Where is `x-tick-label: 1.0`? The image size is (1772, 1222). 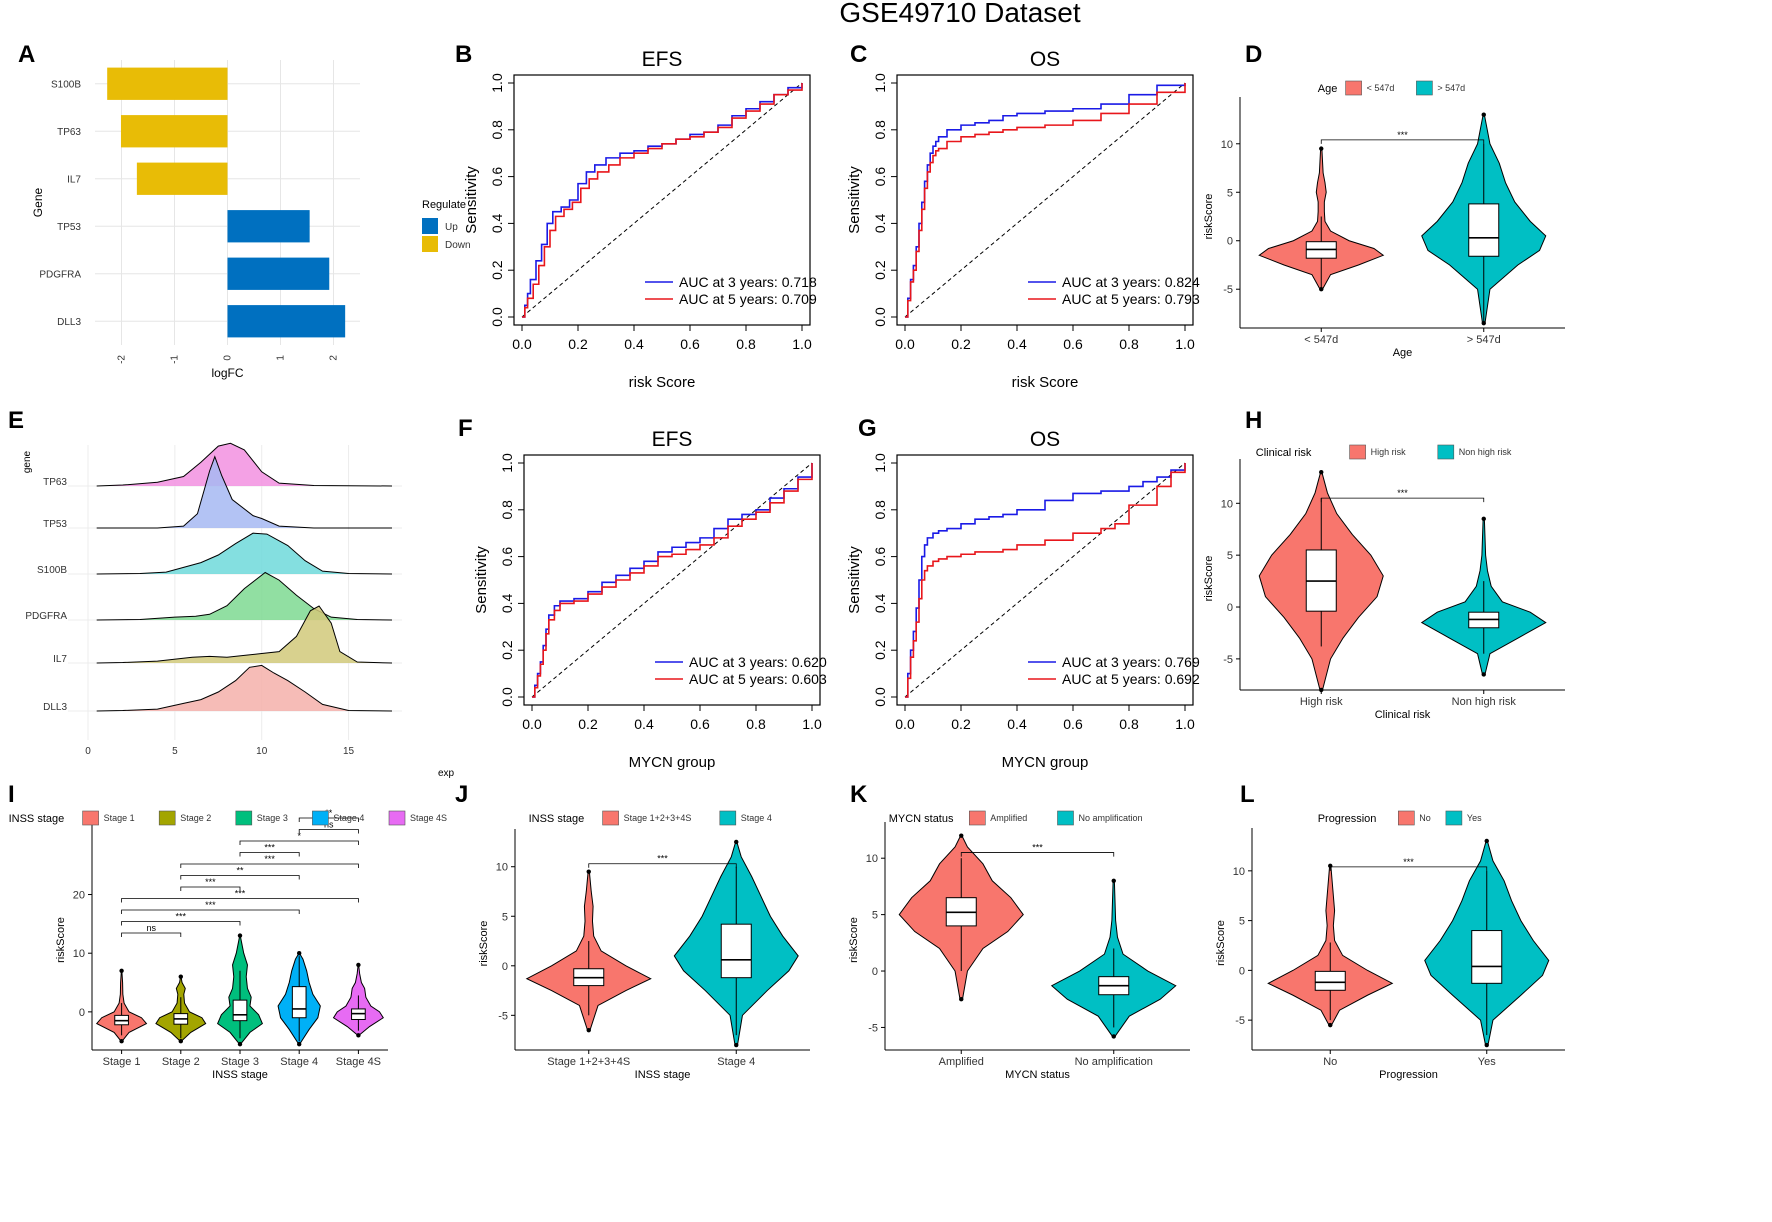
x-tick-label: 1.0 is located at coordinates (1185, 724).